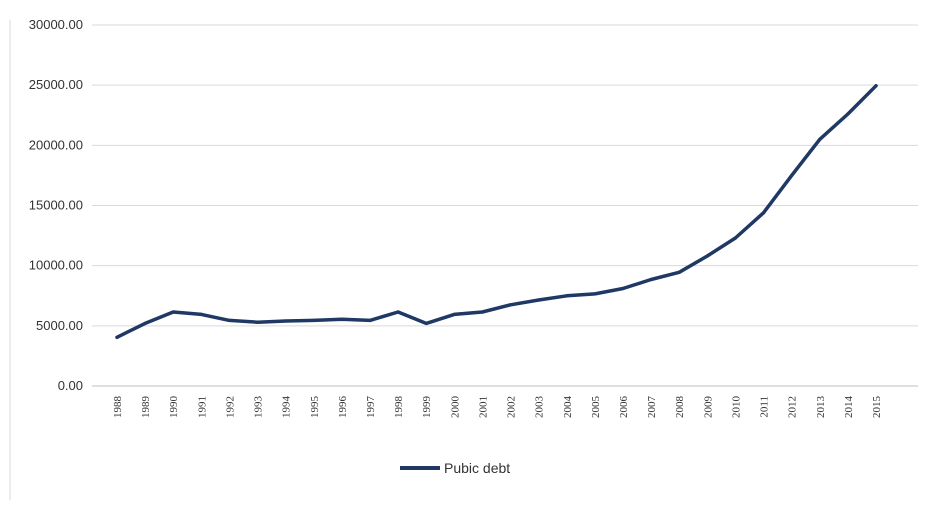 The width and height of the screenshot is (952, 524). What do you see at coordinates (174, 407) in the screenshot?
I see `x-tick-label: 1990` at bounding box center [174, 407].